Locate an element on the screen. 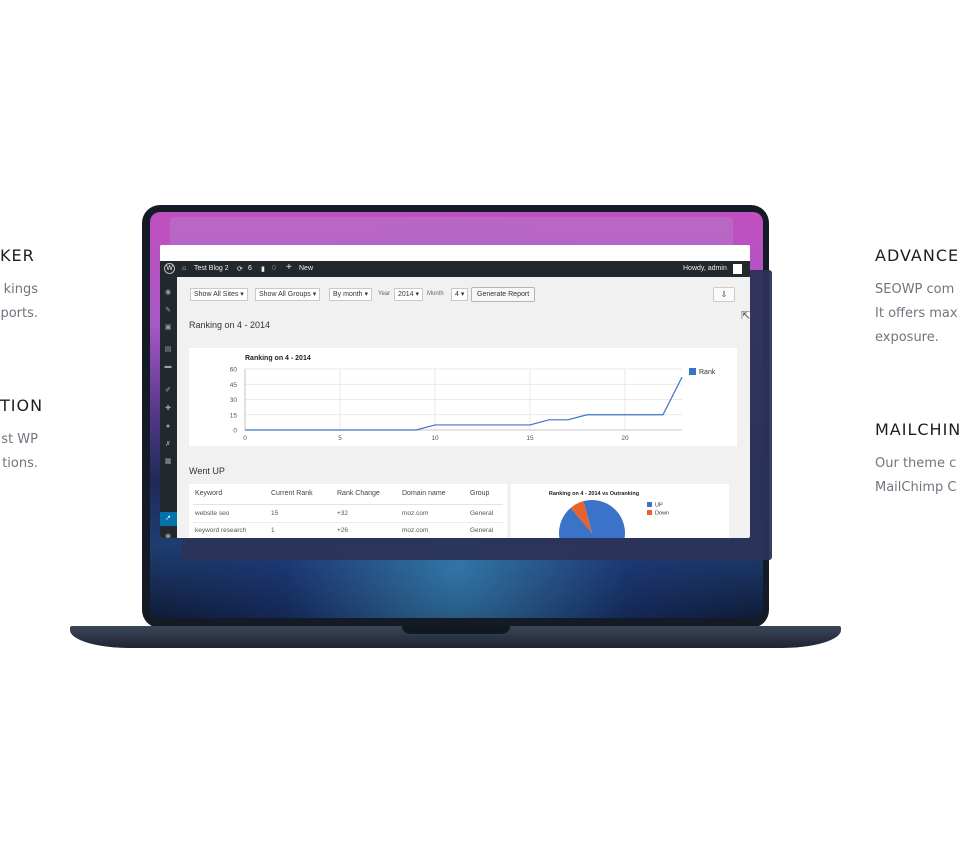 This screenshot has width=960, height=846. add-new-icon: + is located at coordinates (289, 267).